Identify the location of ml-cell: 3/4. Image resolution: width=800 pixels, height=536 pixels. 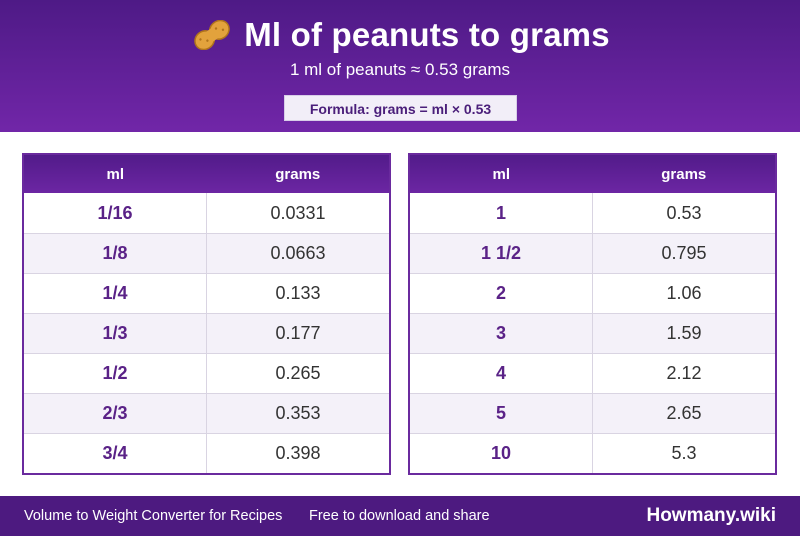
(115, 453).